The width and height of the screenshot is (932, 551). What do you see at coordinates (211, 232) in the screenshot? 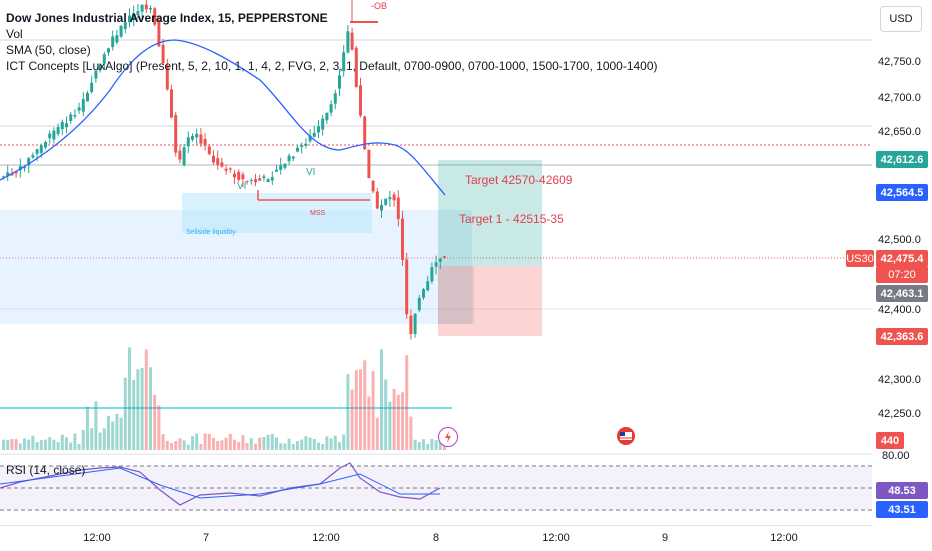
I see `sellside-label: Sellside liquidity` at bounding box center [211, 232].